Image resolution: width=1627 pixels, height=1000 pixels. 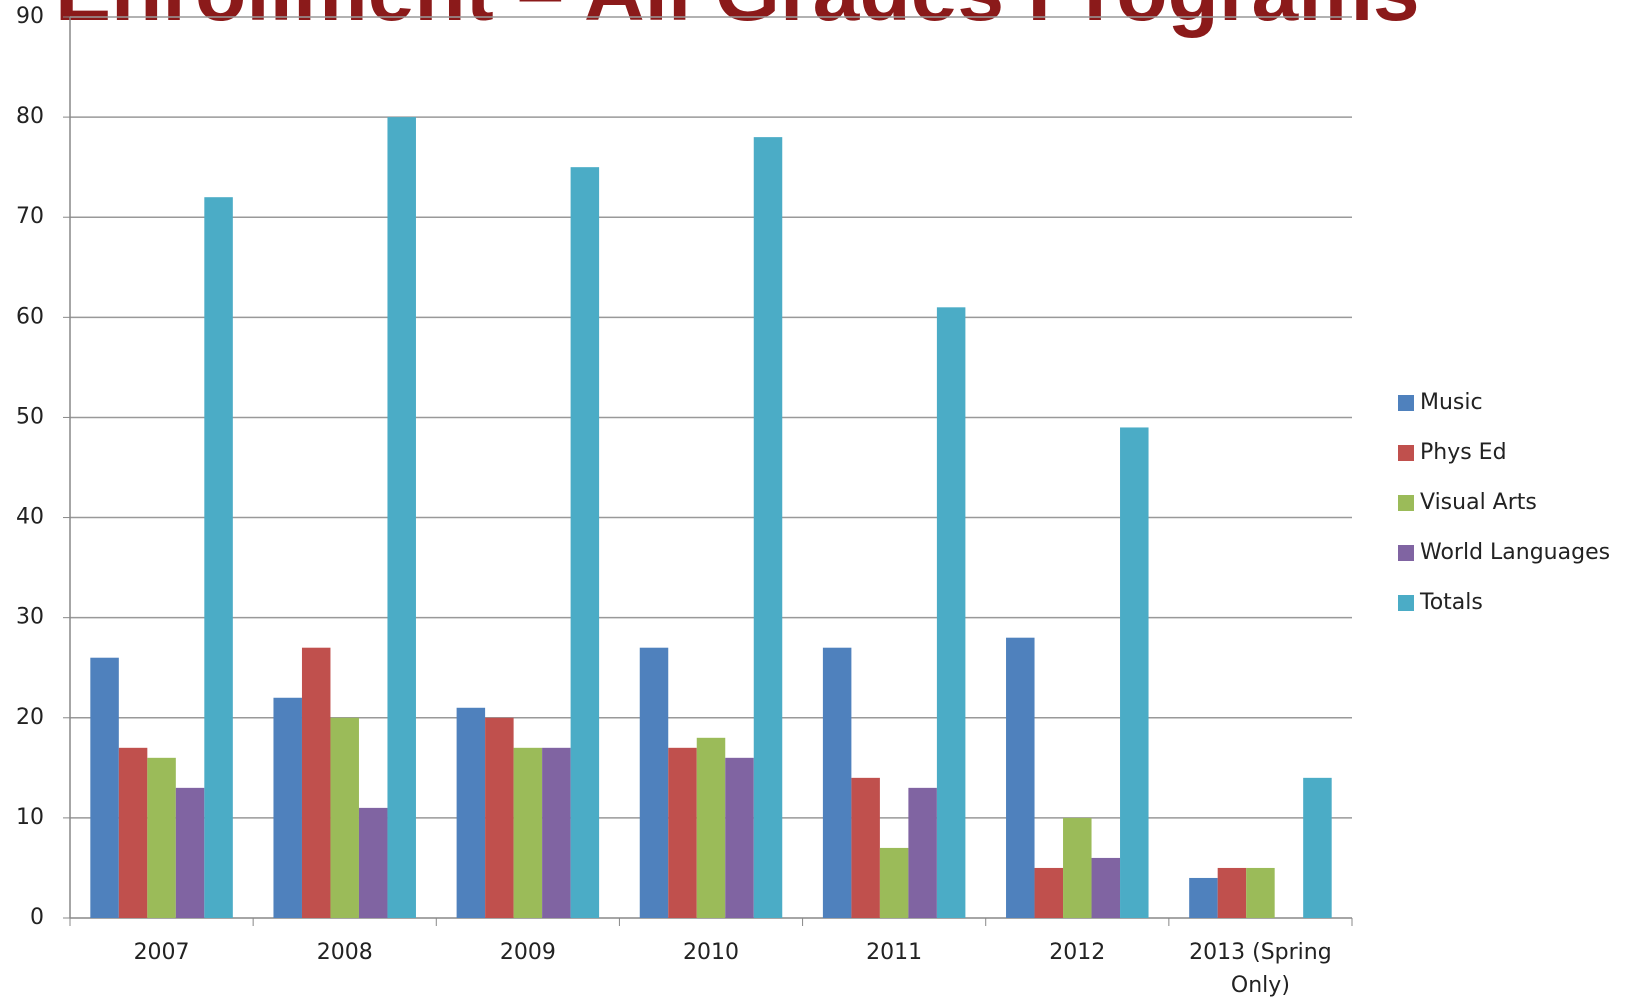 What do you see at coordinates (30, 416) in the screenshot?
I see `y-tick-label: 50` at bounding box center [30, 416].